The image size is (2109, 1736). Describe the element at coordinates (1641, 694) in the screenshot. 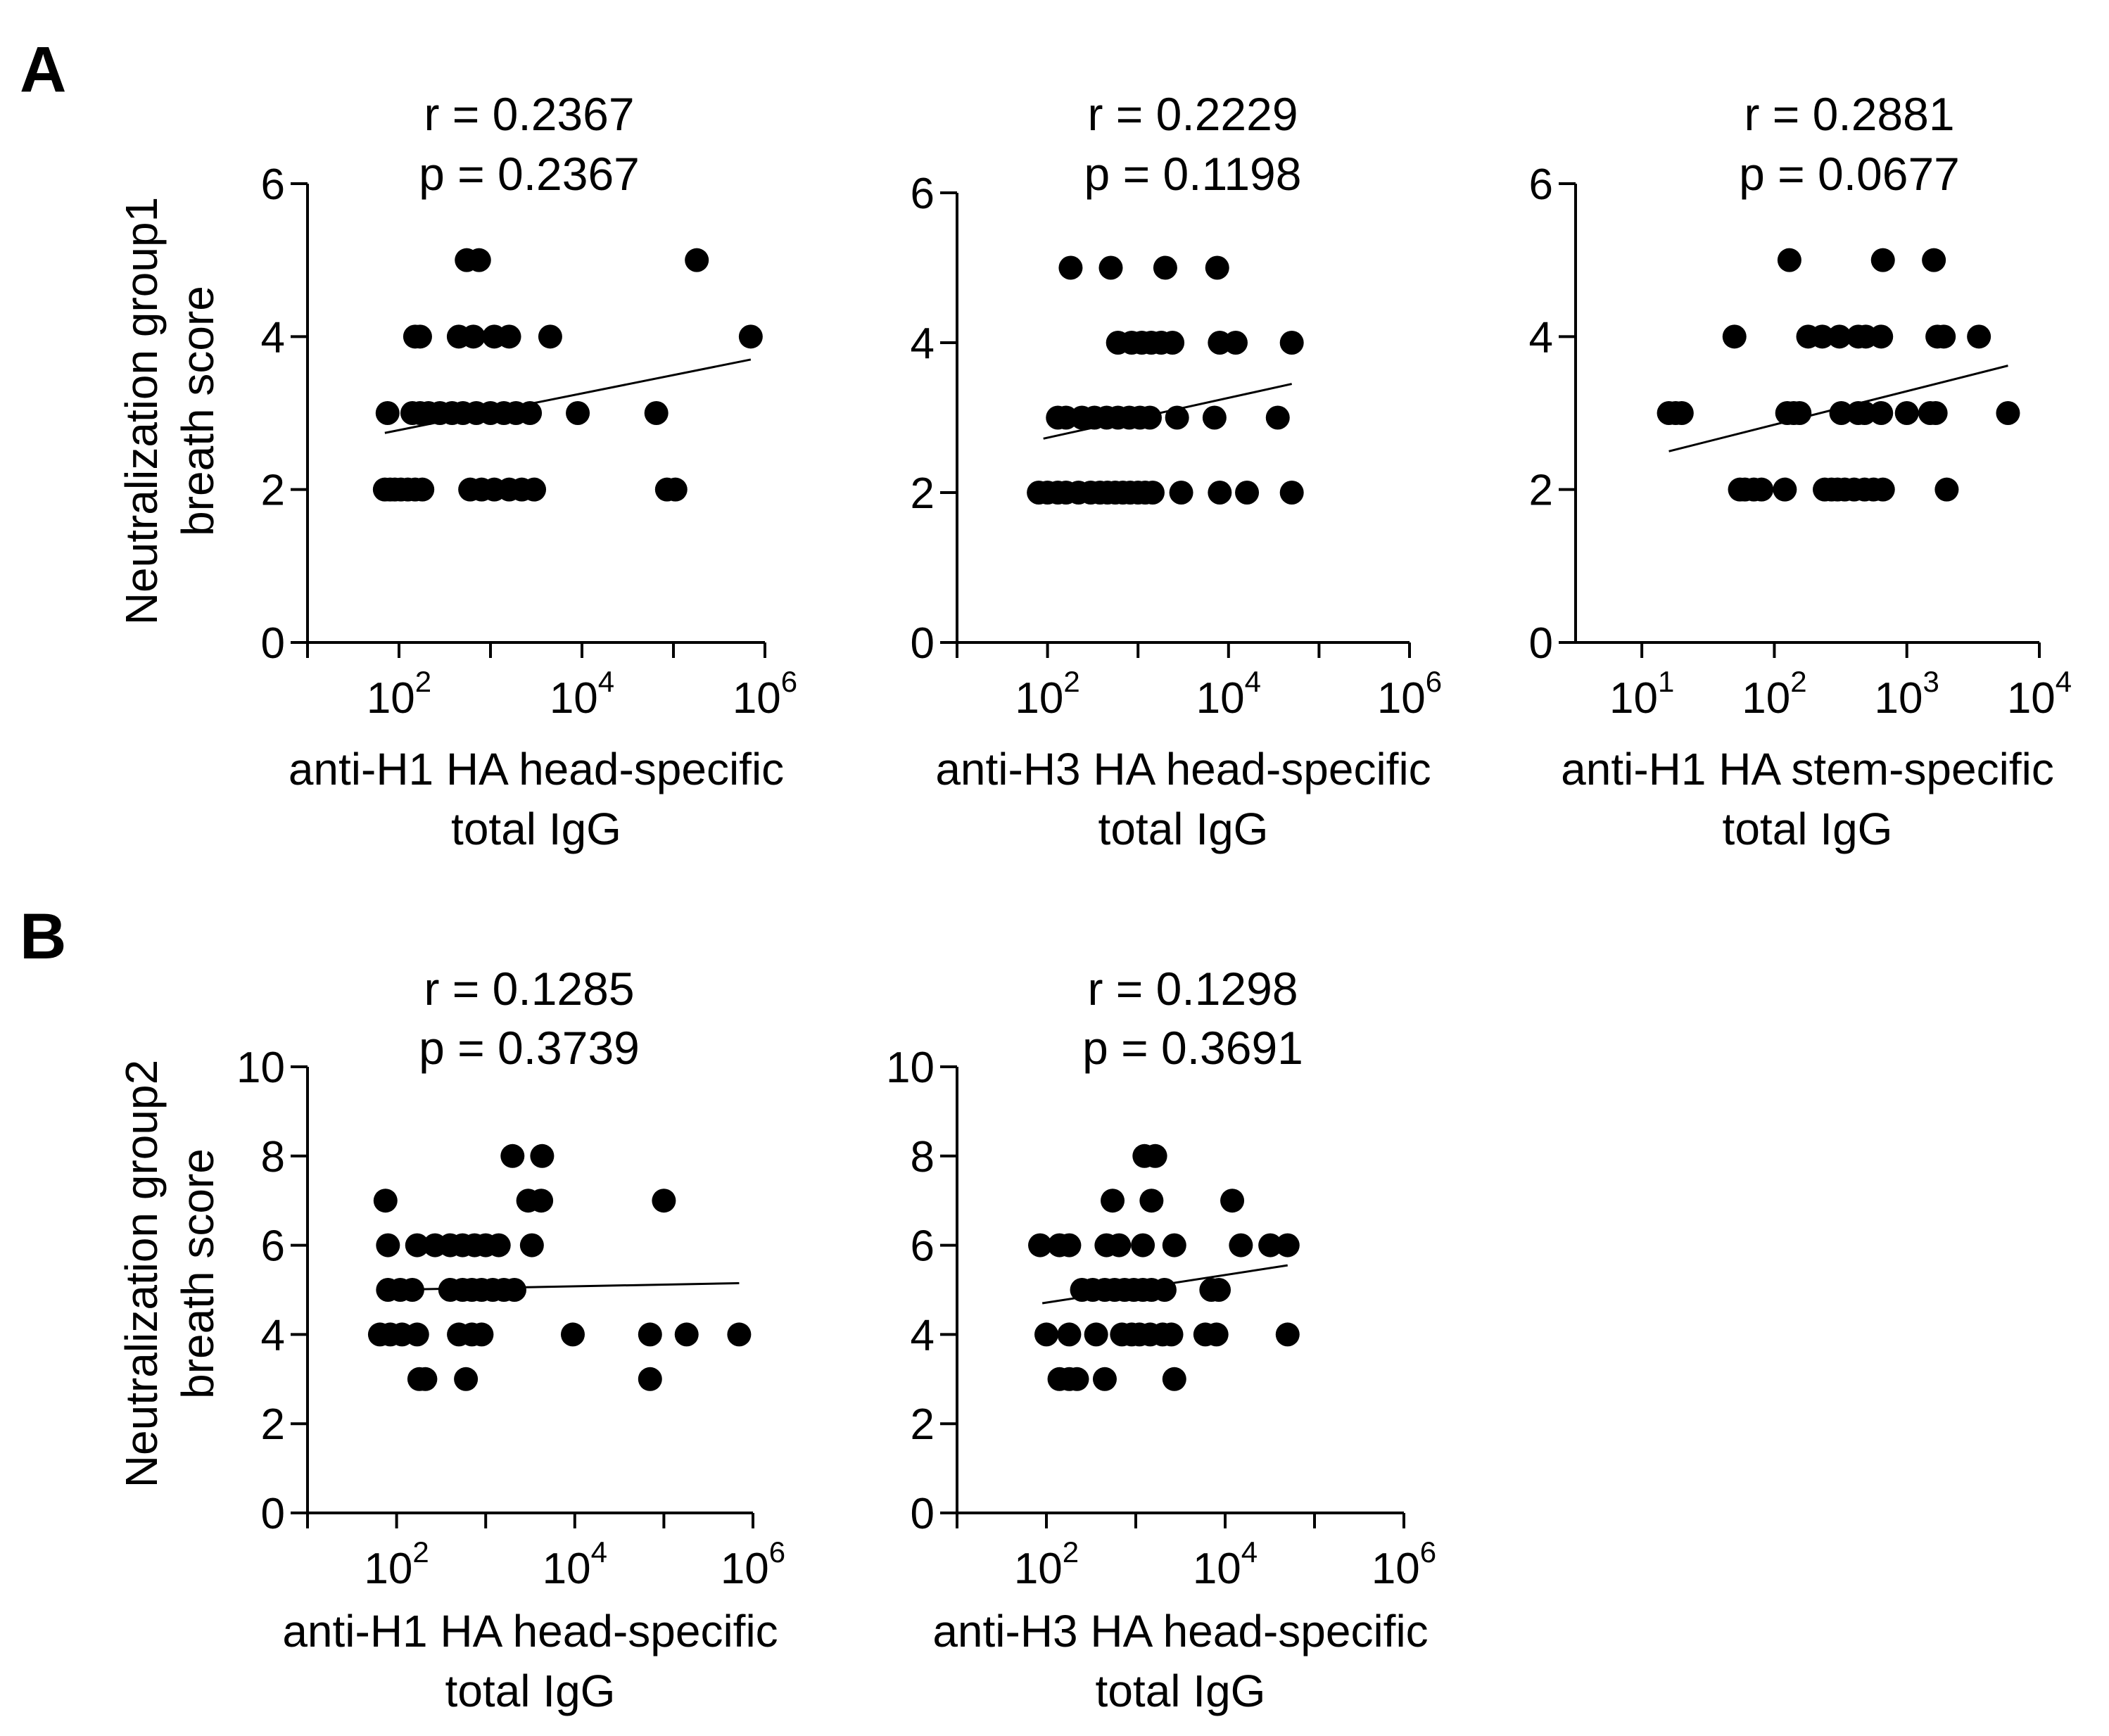

I see `x-tick-label: 10¹` at that location.